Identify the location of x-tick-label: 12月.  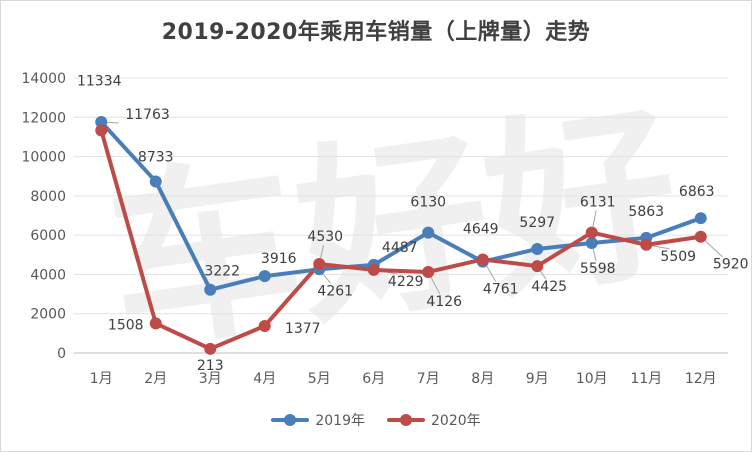
(701, 379).